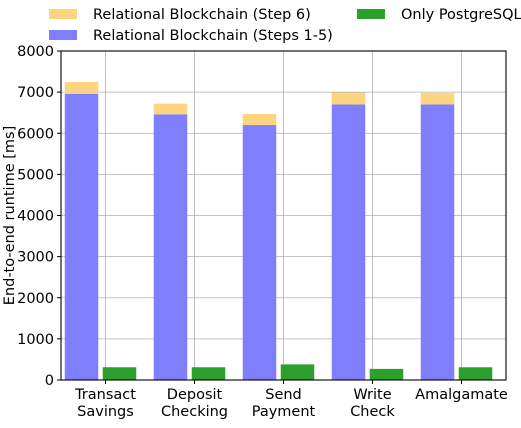  I want to click on y-tick-label-8: 8000, so click(35, 52).